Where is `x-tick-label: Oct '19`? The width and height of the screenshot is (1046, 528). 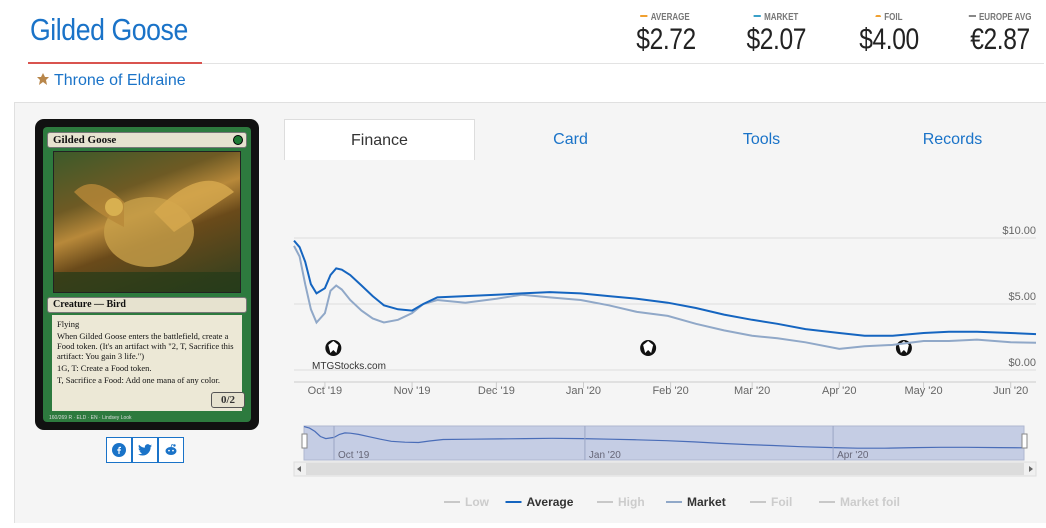
x-tick-label: Oct '19 is located at coordinates (325, 391).